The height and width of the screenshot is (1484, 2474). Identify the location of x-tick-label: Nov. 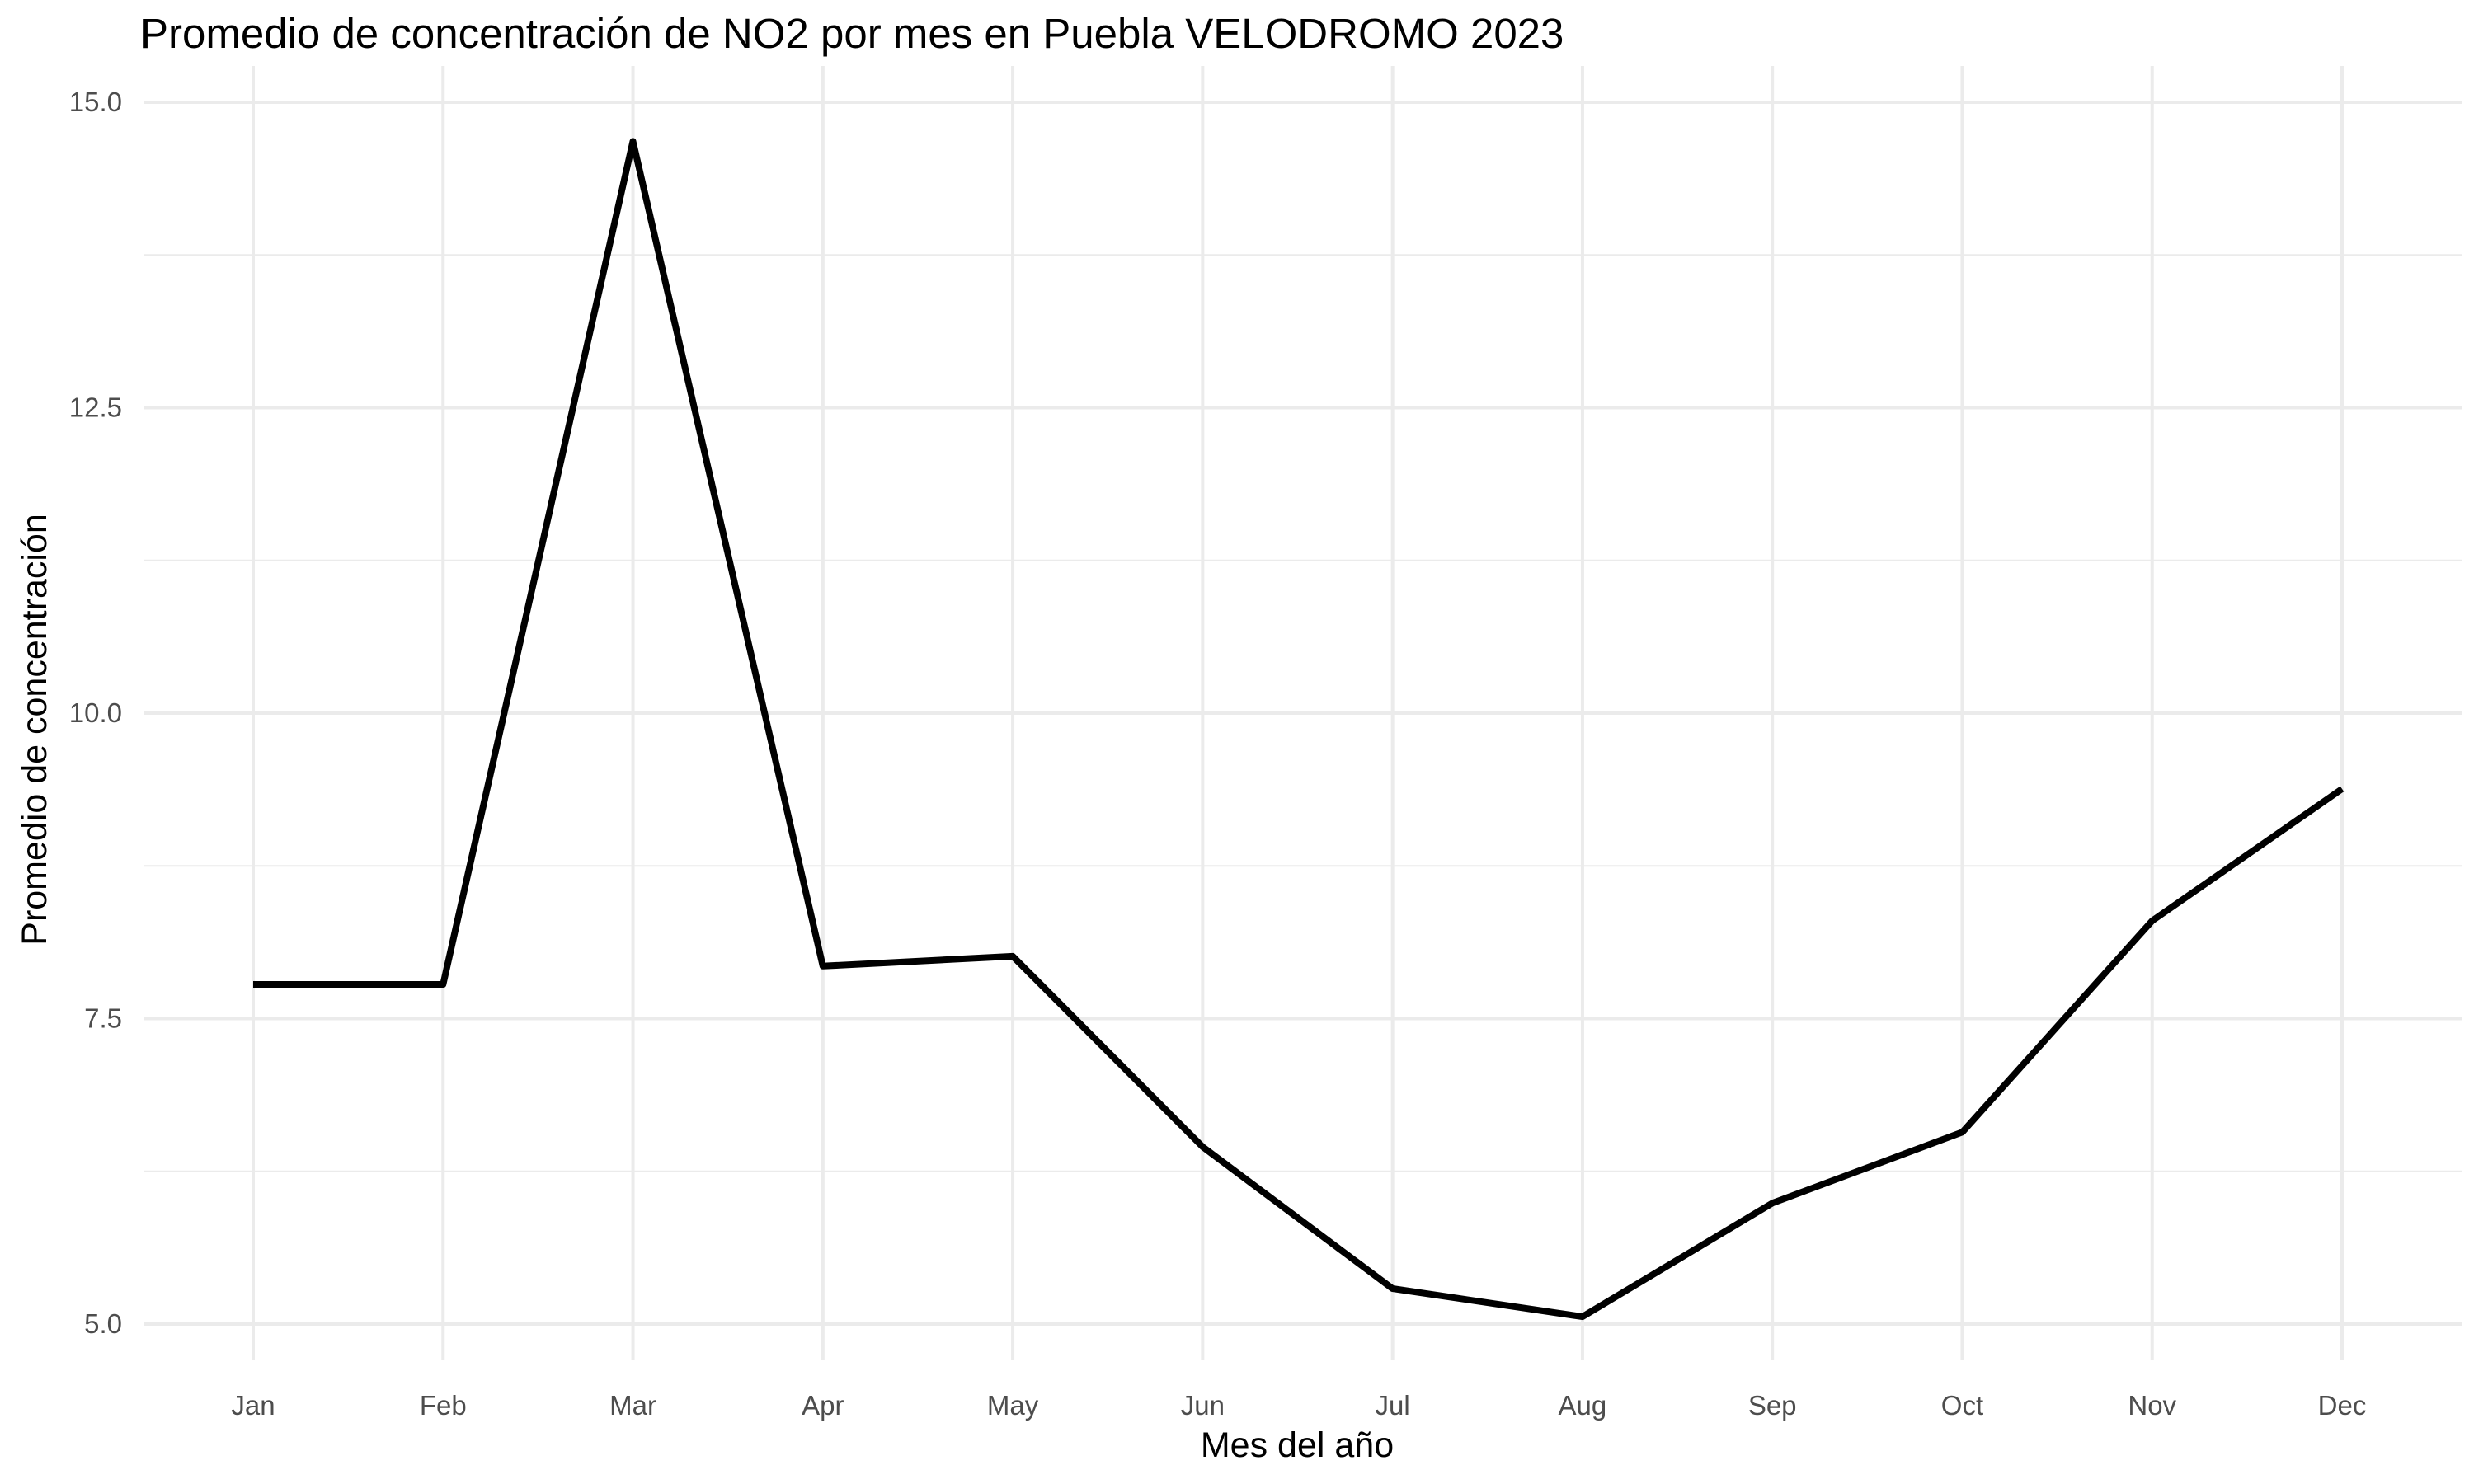
(2152, 1405).